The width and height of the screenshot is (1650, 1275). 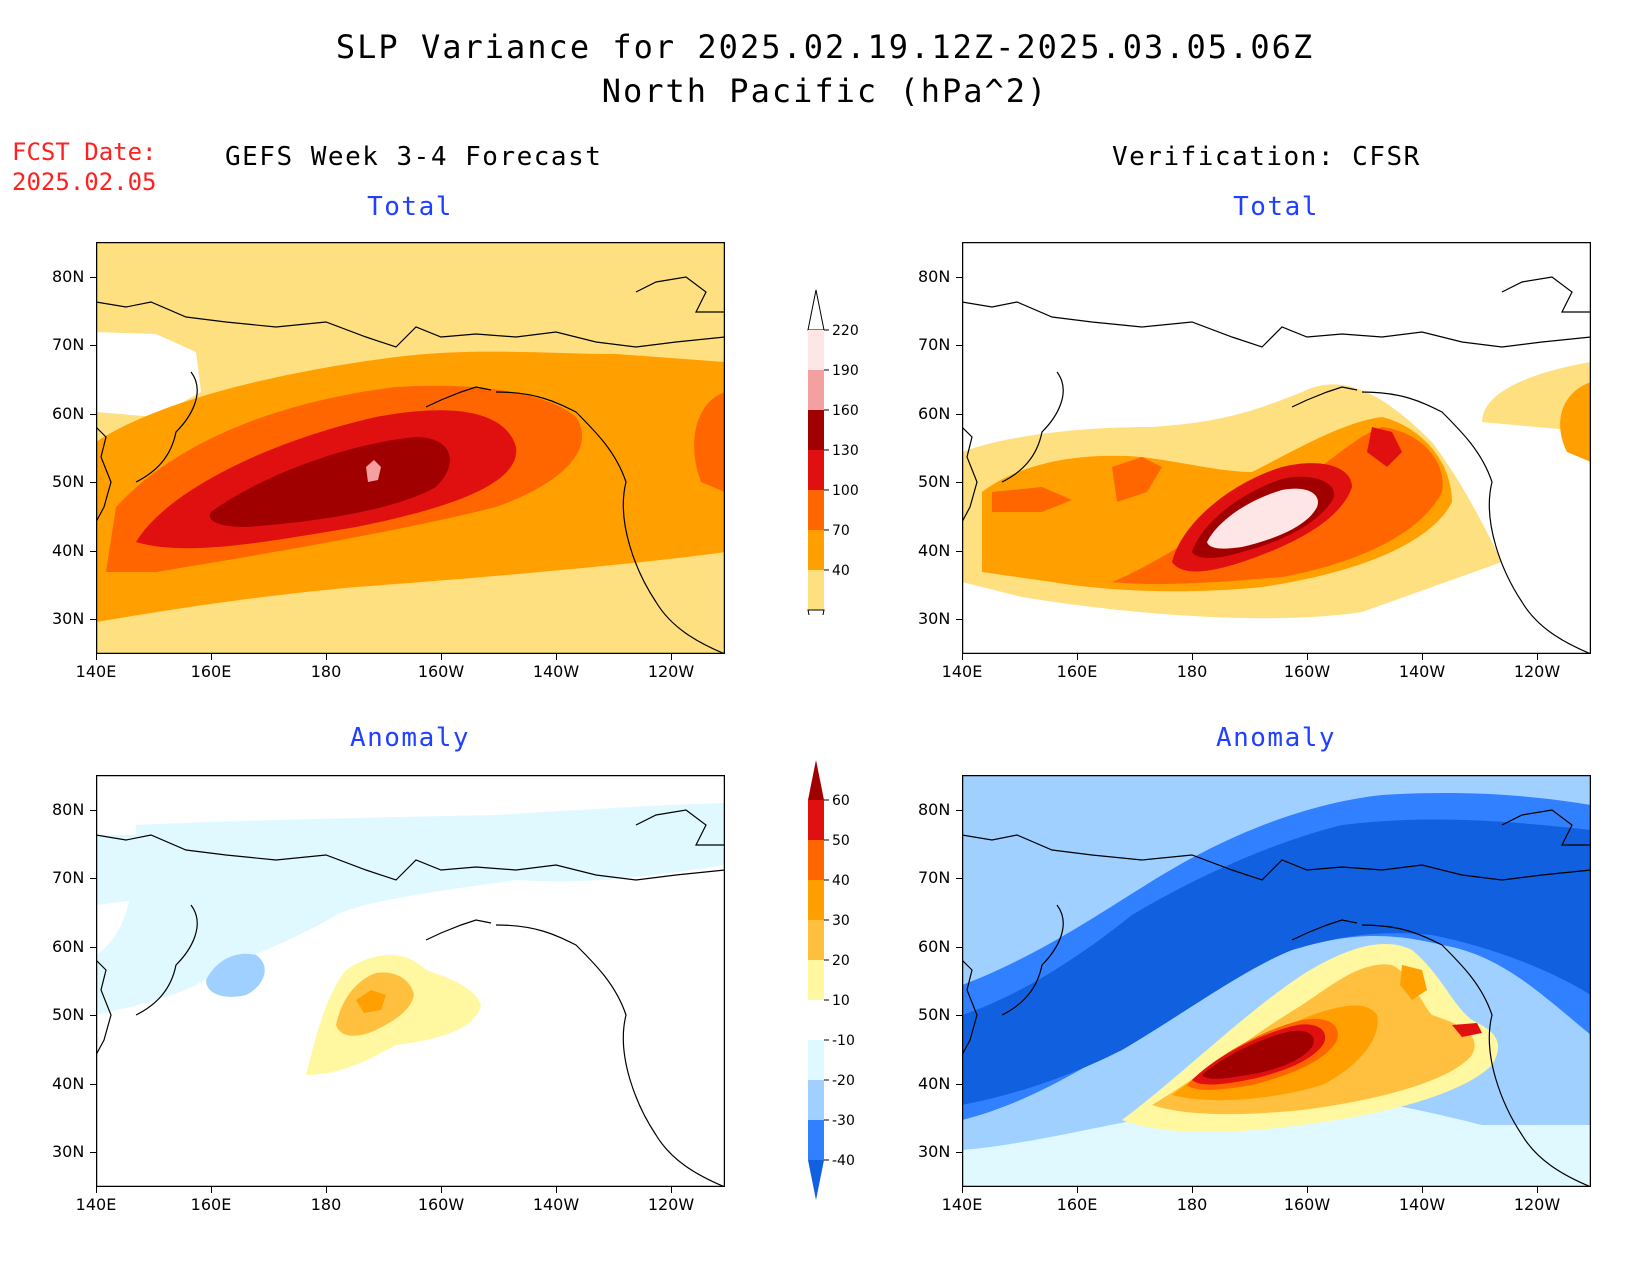 What do you see at coordinates (845, 371) in the screenshot?
I see `colorbar-total-label: 190` at bounding box center [845, 371].